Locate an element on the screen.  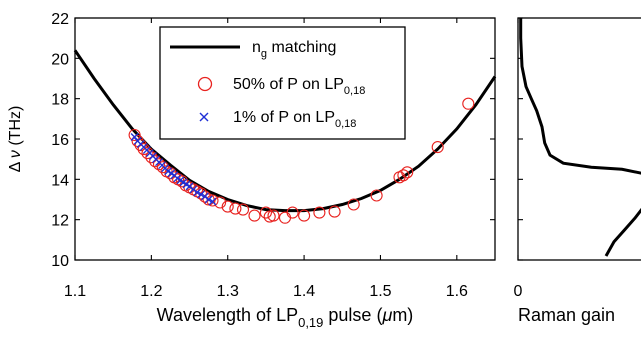
main-y-tick-label: 14 is located at coordinates (60, 180).